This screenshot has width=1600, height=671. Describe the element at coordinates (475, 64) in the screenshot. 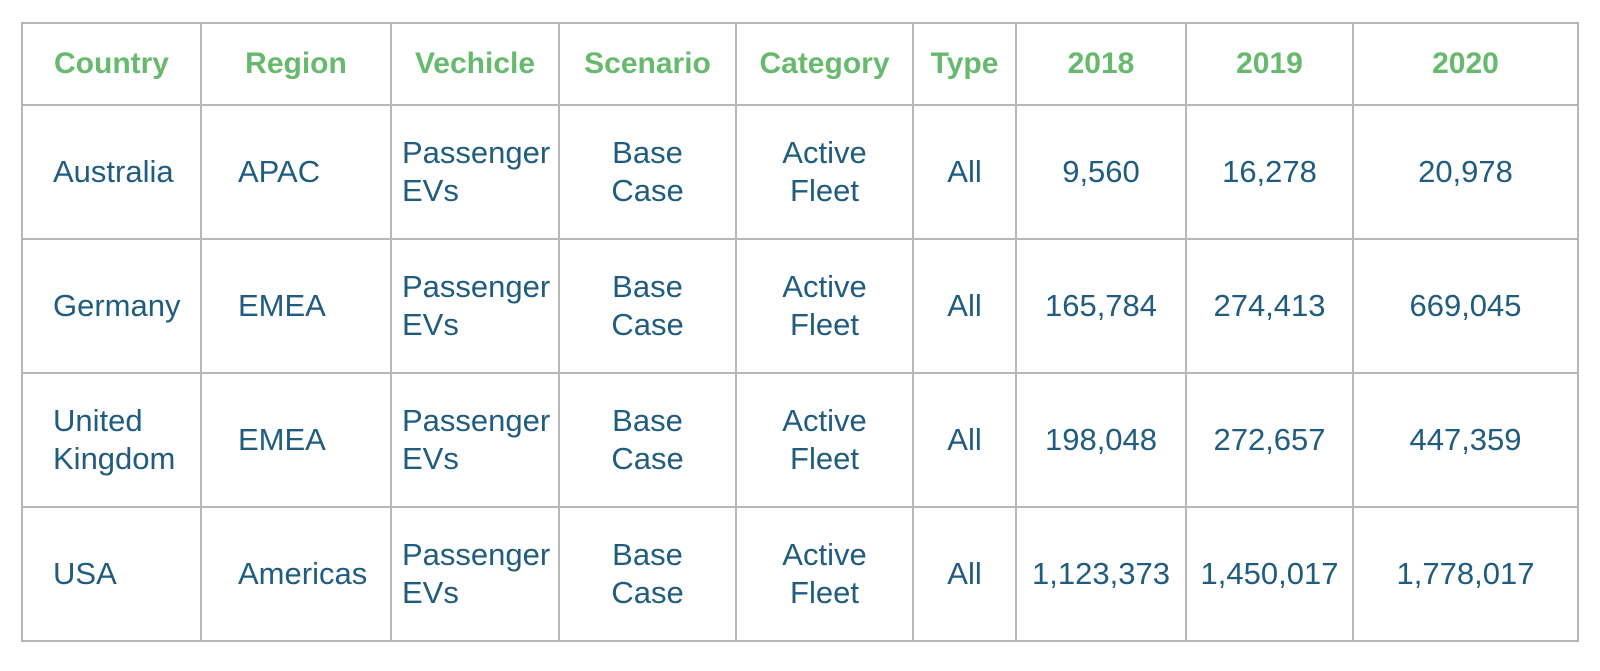

I see `header-vehicle: Vechicle` at that location.